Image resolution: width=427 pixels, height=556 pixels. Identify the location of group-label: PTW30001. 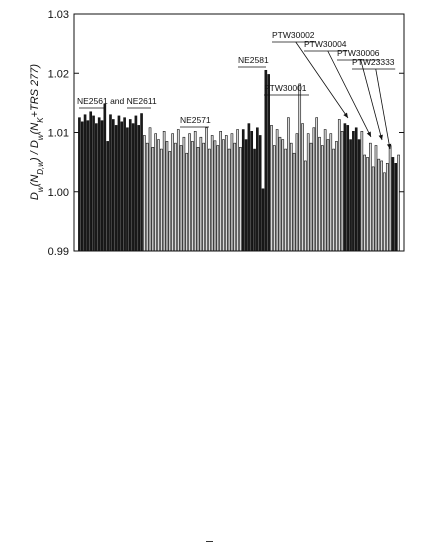
(285, 88).